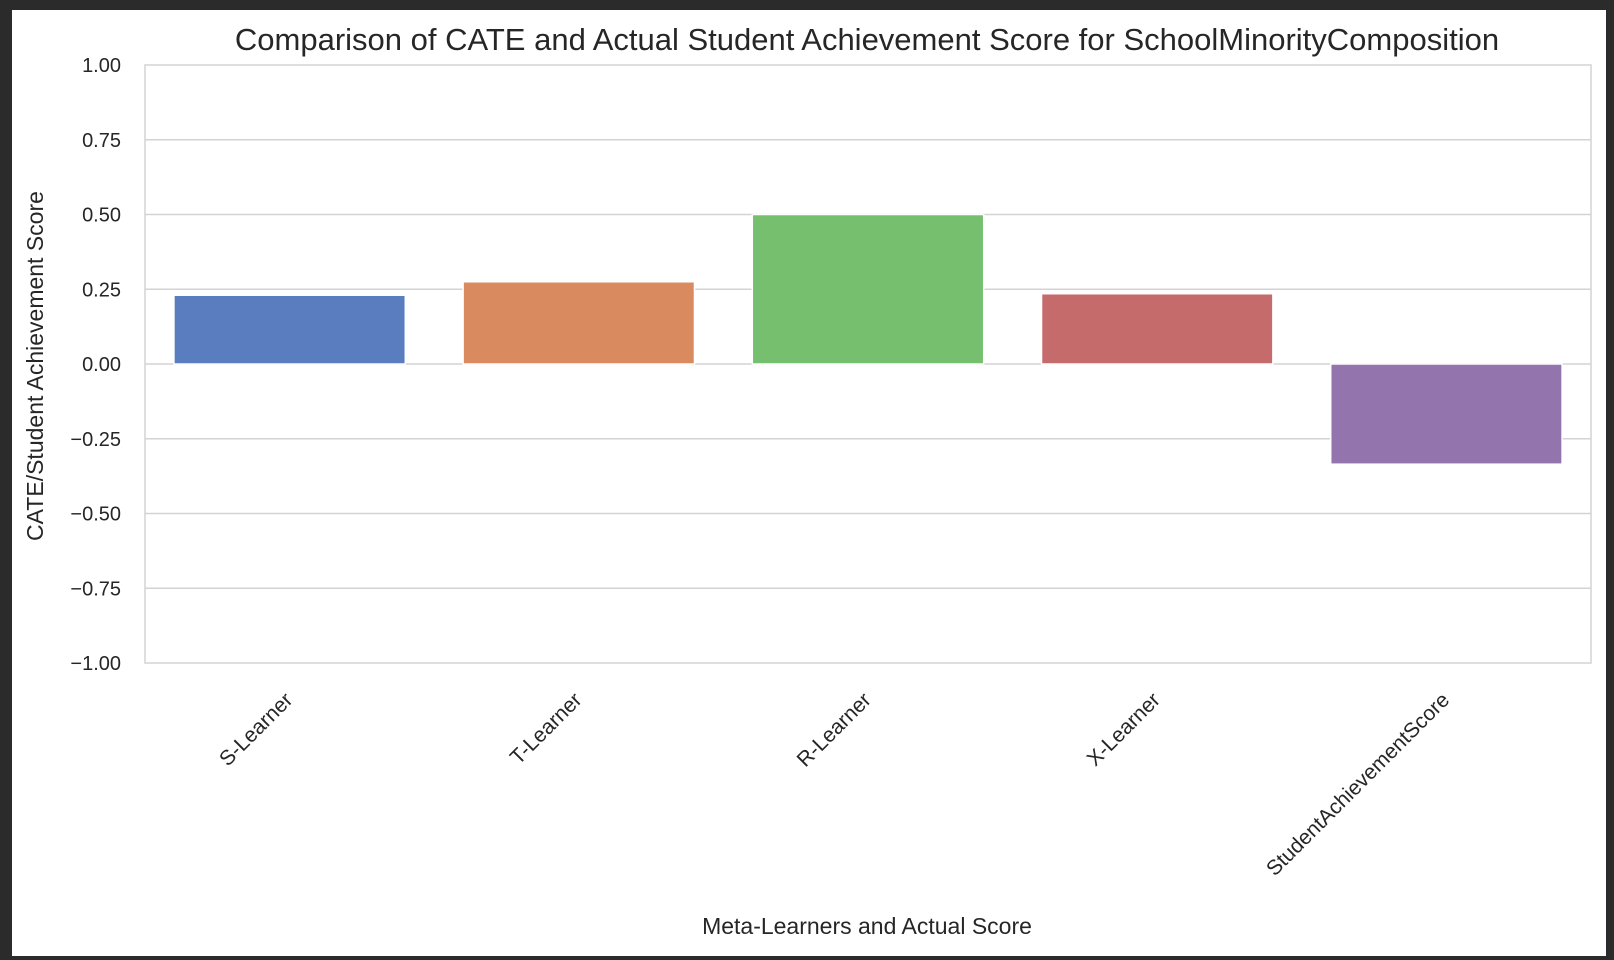 This screenshot has width=1614, height=960. Describe the element at coordinates (290, 329) in the screenshot. I see `bar-s-learner` at that location.